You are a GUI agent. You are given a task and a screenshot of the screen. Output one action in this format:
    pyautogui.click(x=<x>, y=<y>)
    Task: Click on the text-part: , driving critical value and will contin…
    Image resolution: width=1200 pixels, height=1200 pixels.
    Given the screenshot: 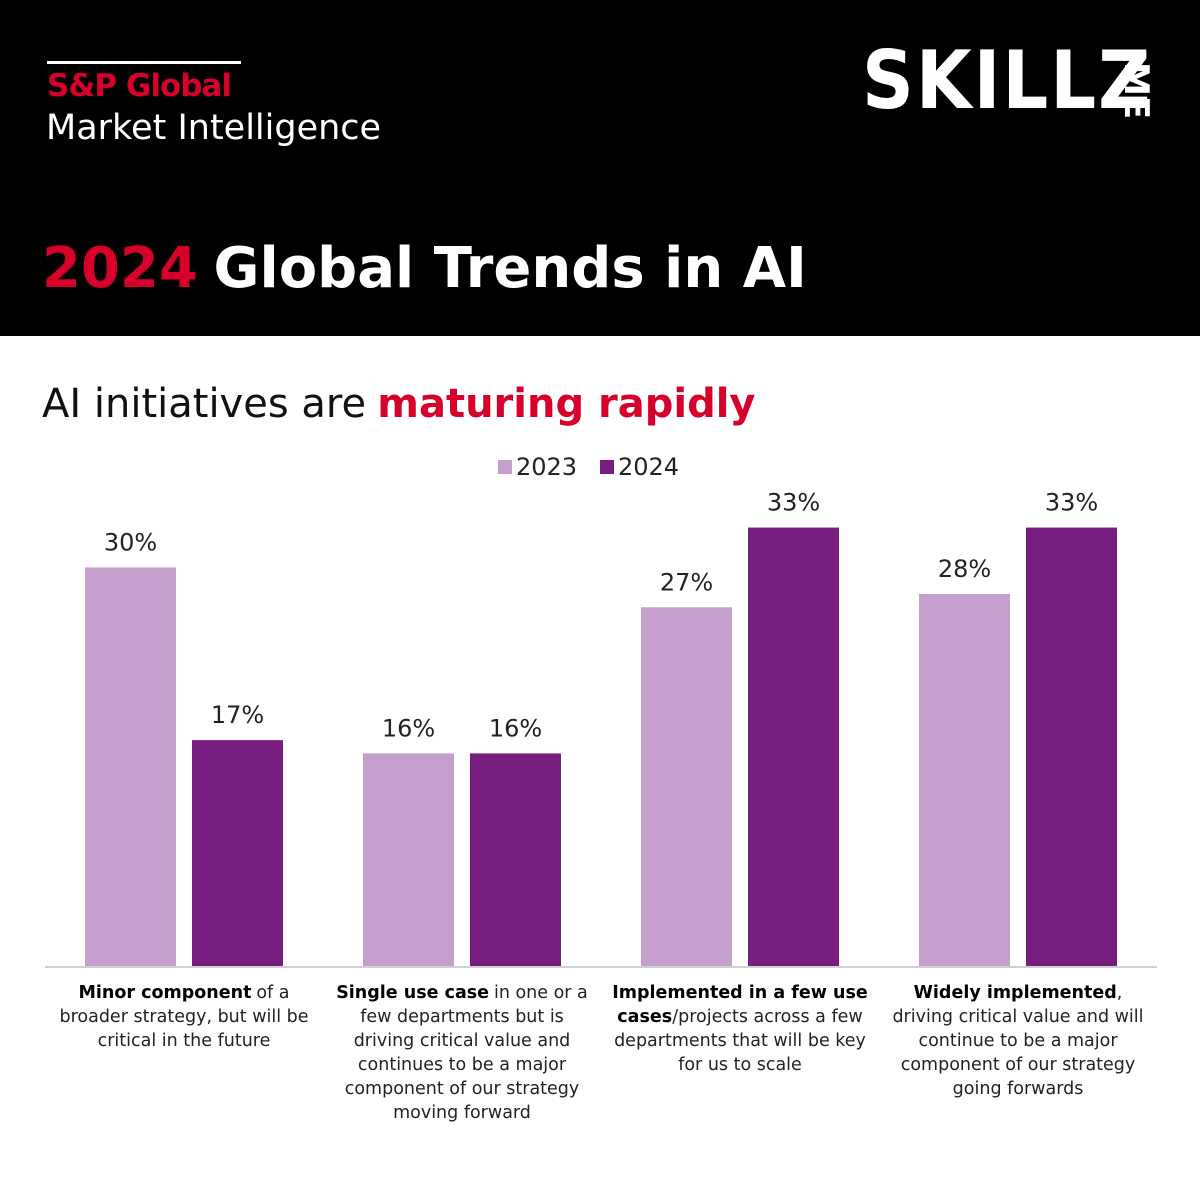 What is the action you would take?
    pyautogui.click(x=1018, y=1041)
    